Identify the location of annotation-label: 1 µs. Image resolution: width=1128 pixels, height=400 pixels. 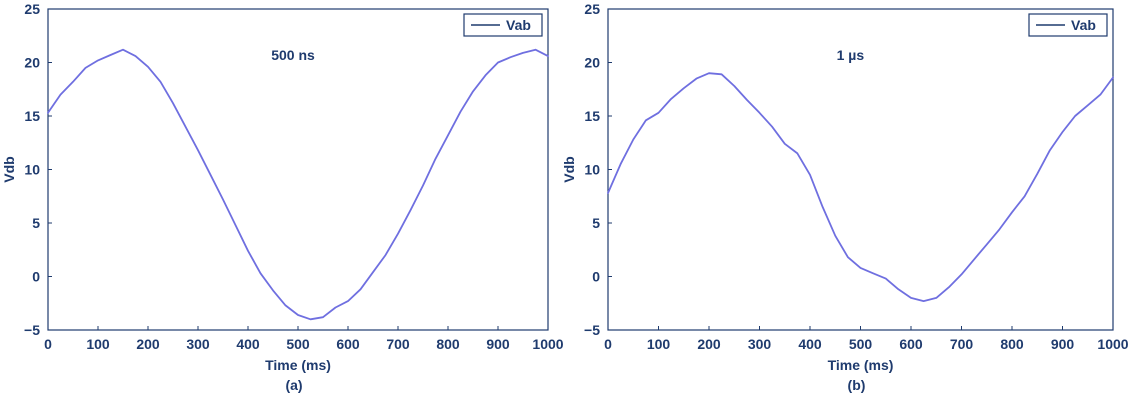
(851, 55).